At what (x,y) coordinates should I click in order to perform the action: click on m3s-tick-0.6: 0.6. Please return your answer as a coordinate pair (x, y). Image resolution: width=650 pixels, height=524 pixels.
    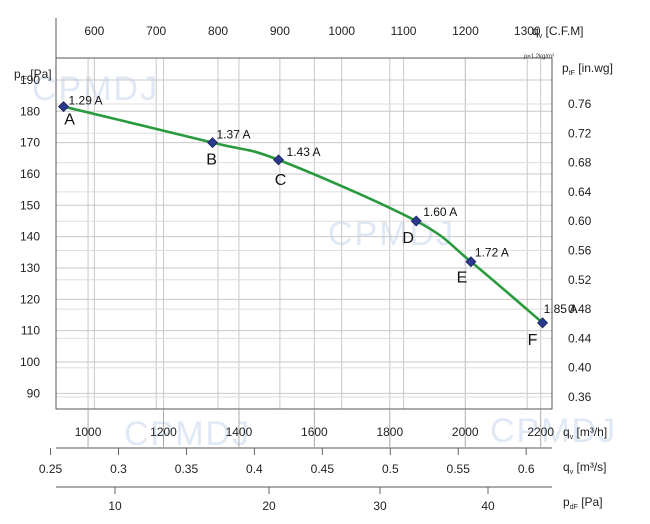
    Looking at the image, I should click on (526, 469).